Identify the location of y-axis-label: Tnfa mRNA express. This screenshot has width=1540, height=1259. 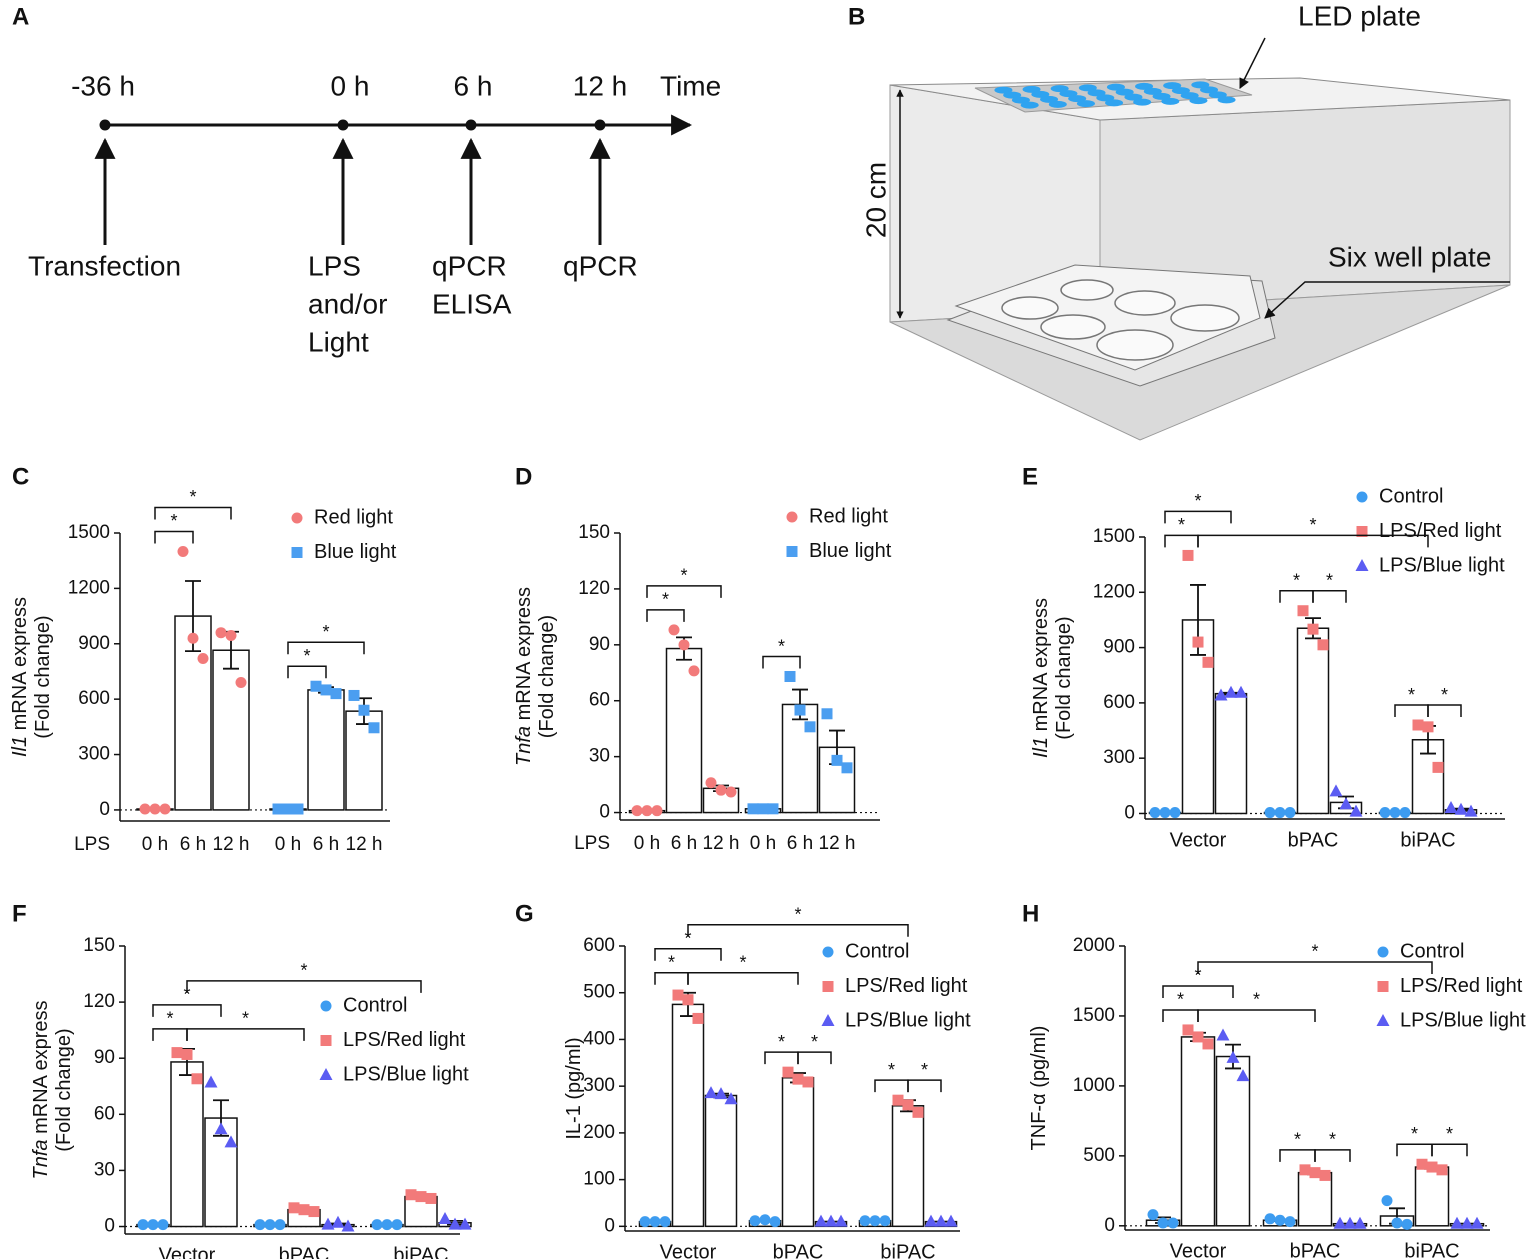
(41, 1090).